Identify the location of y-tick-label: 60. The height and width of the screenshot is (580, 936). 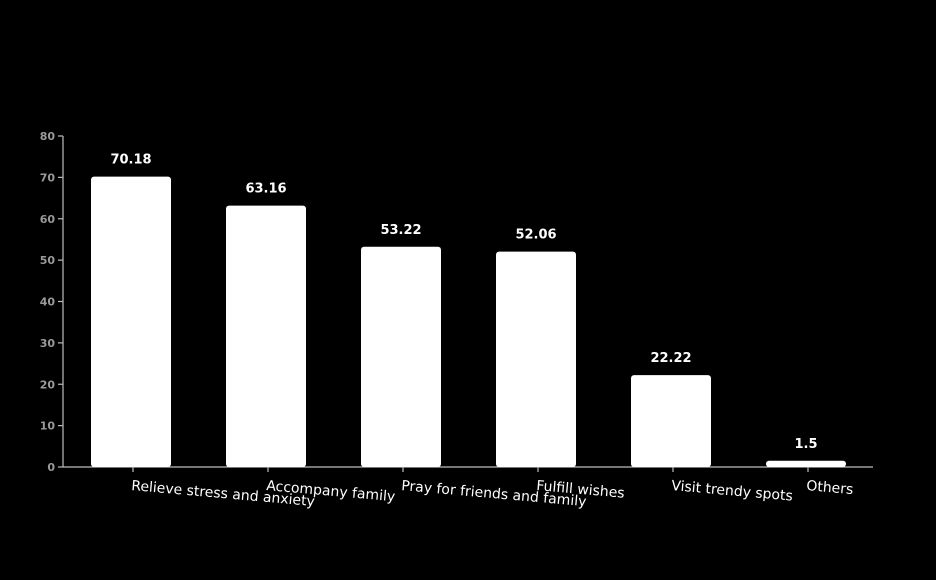
(48, 219).